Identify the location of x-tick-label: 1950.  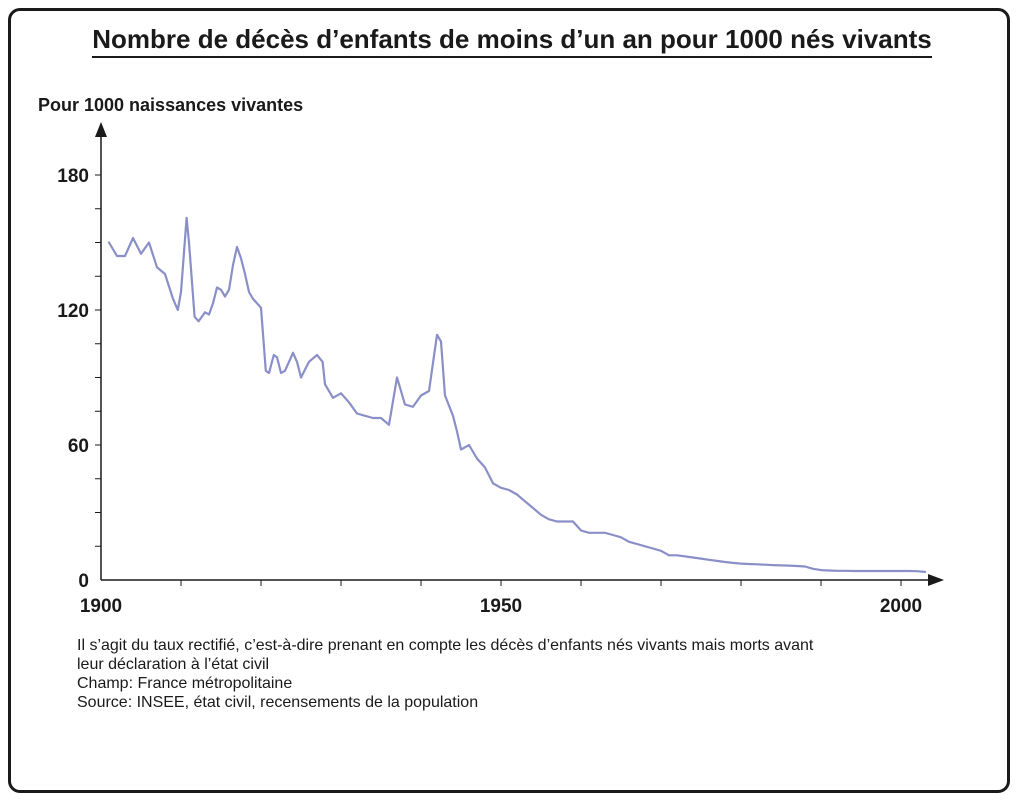
(501, 606).